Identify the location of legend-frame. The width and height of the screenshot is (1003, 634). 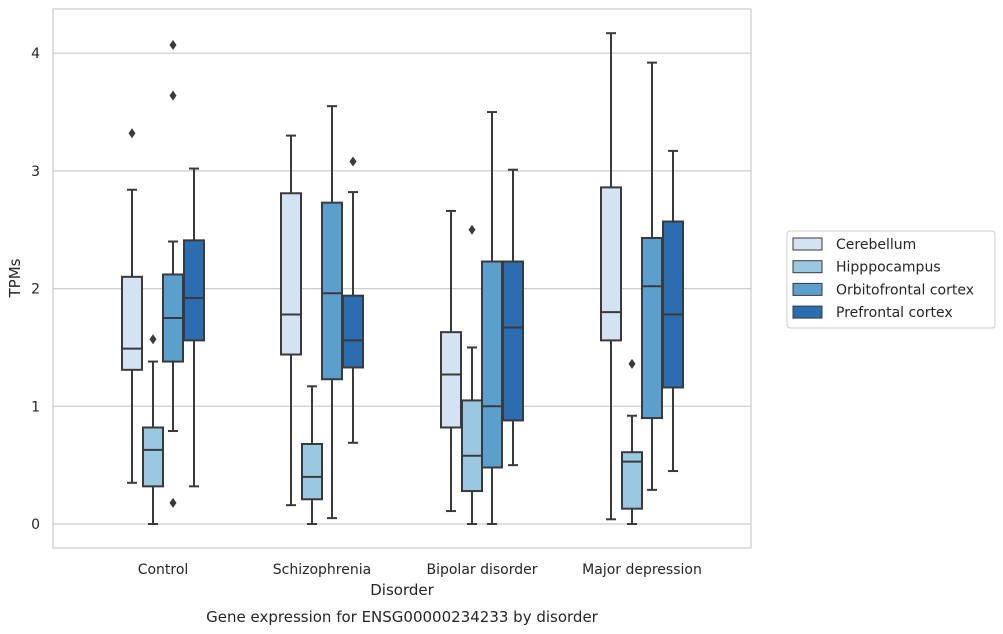
(891, 279).